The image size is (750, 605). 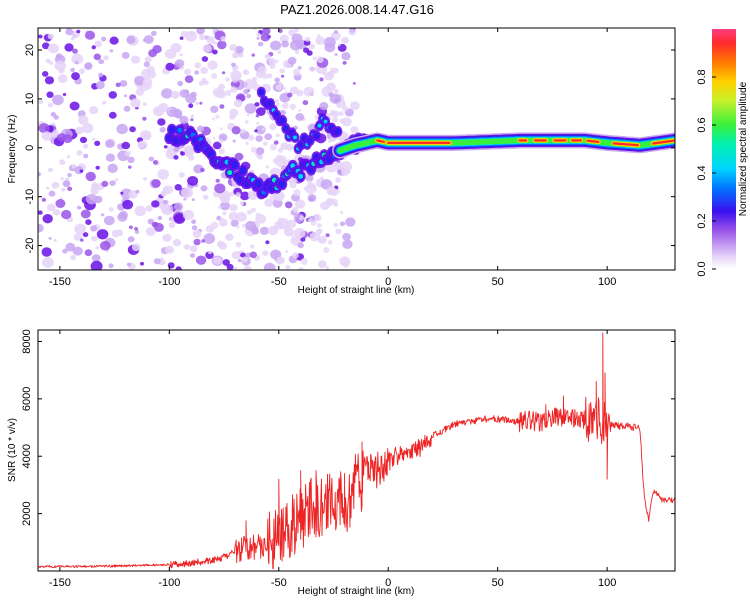 What do you see at coordinates (279, 282) in the screenshot?
I see `spectrogram-x-tick-label: -50` at bounding box center [279, 282].